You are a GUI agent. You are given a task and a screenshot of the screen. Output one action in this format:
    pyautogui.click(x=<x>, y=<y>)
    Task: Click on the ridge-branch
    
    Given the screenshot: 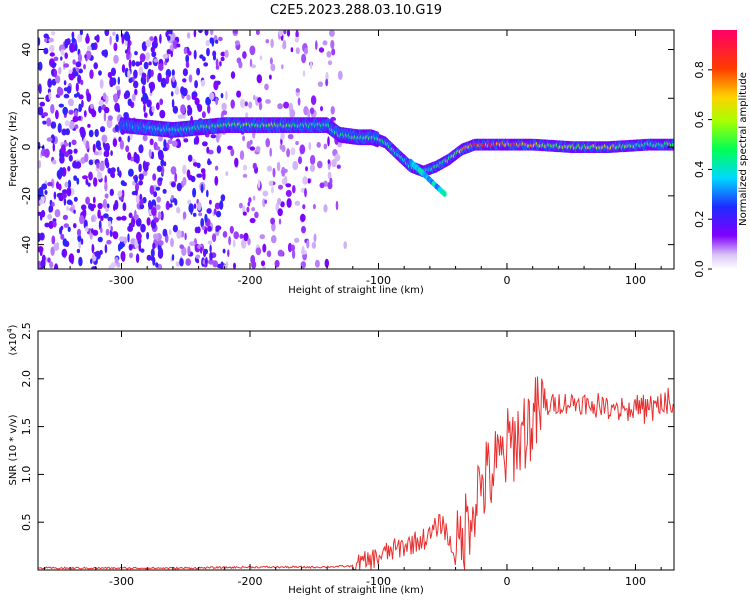 What is the action you would take?
    pyautogui.click(x=444, y=193)
    